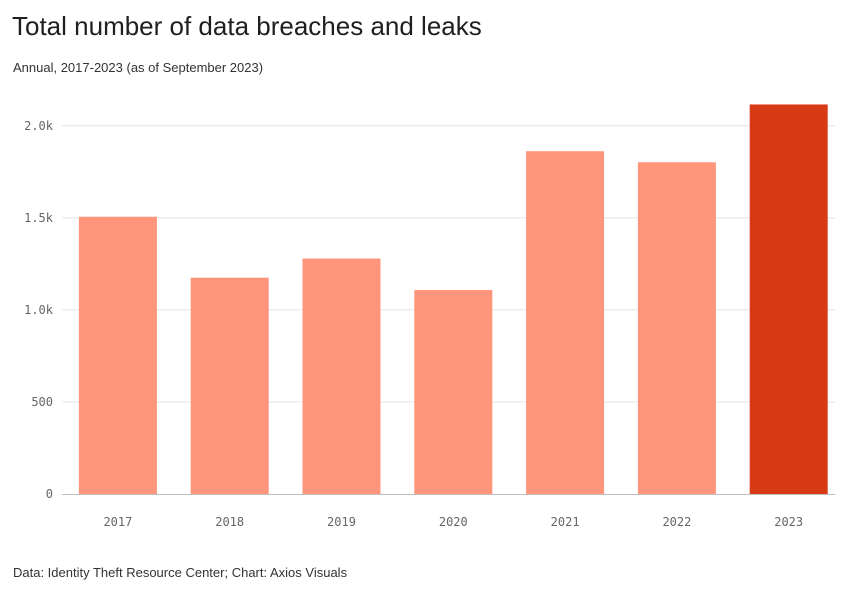 Image resolution: width=855 pixels, height=593 pixels. Describe the element at coordinates (39, 218) in the screenshot. I see `y-tick-label: 1.5k` at that location.